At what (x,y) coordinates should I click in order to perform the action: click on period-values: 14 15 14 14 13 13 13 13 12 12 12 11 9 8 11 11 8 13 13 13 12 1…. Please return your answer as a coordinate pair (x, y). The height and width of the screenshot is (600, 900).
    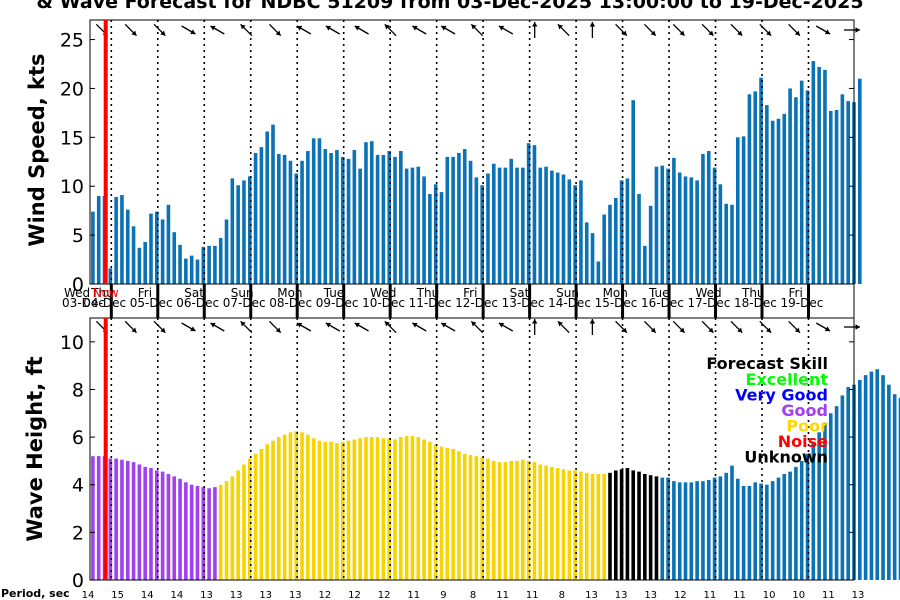
    Looking at the image, I should click on (473, 595).